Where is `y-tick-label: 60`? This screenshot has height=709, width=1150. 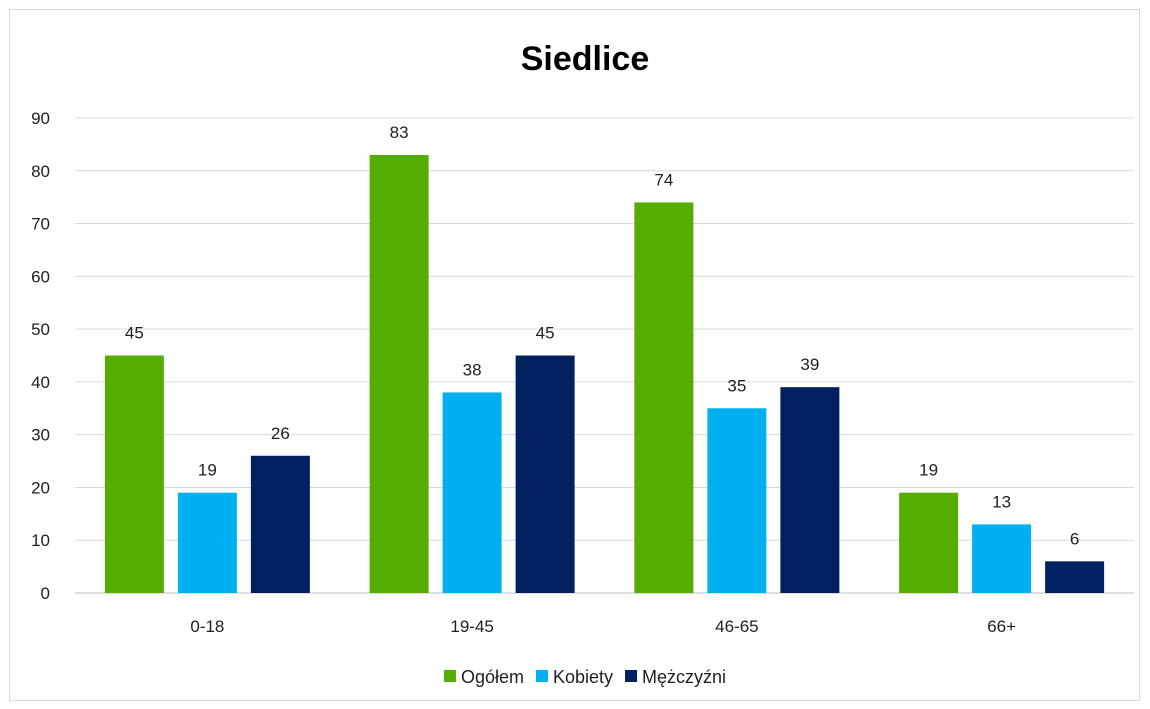 y-tick-label: 60 is located at coordinates (40, 276).